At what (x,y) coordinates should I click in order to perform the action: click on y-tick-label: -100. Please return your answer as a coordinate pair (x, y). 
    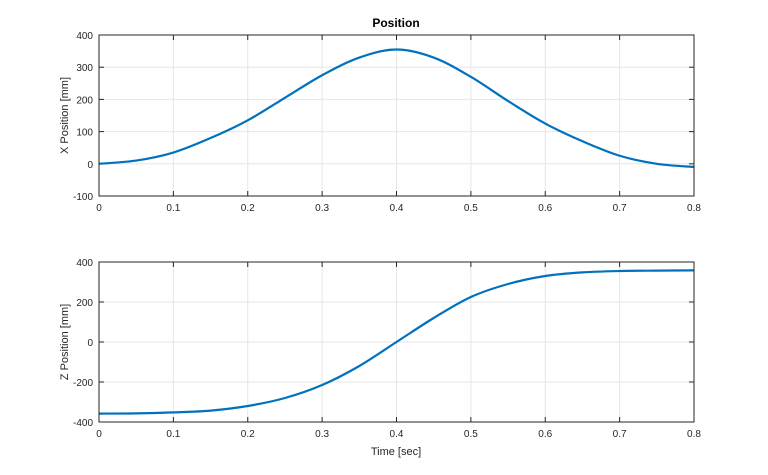
    Looking at the image, I should click on (83, 197).